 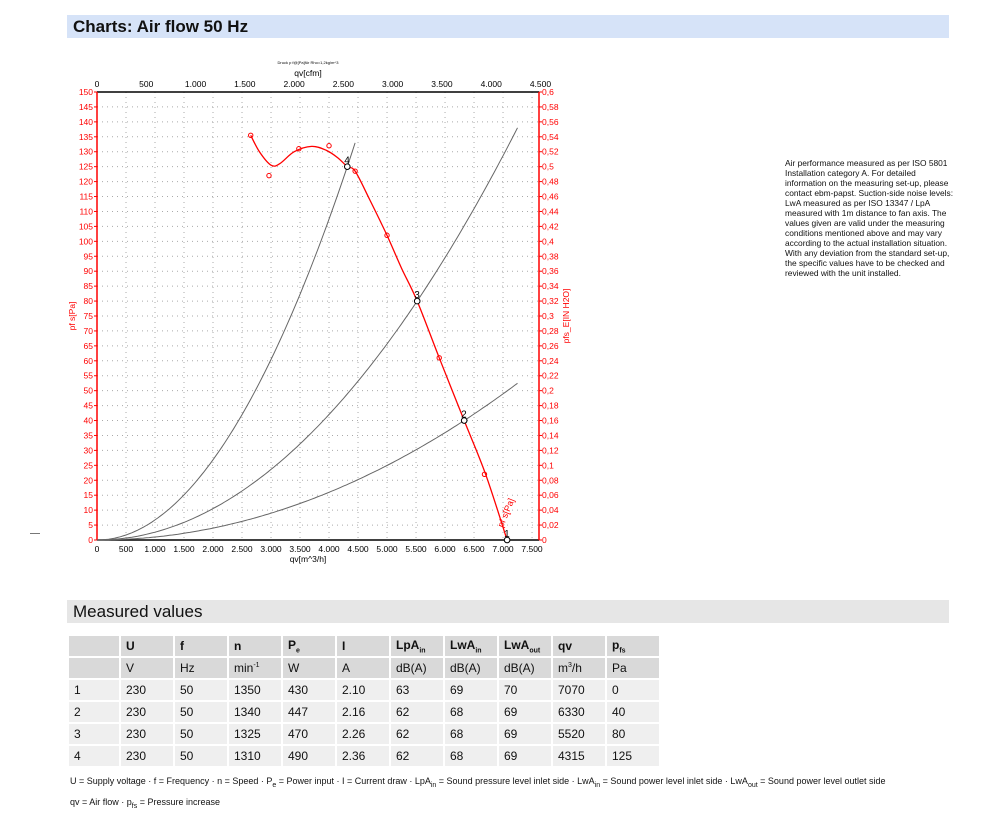 What do you see at coordinates (579, 756) in the screenshot?
I see `table-cell: 4315` at bounding box center [579, 756].